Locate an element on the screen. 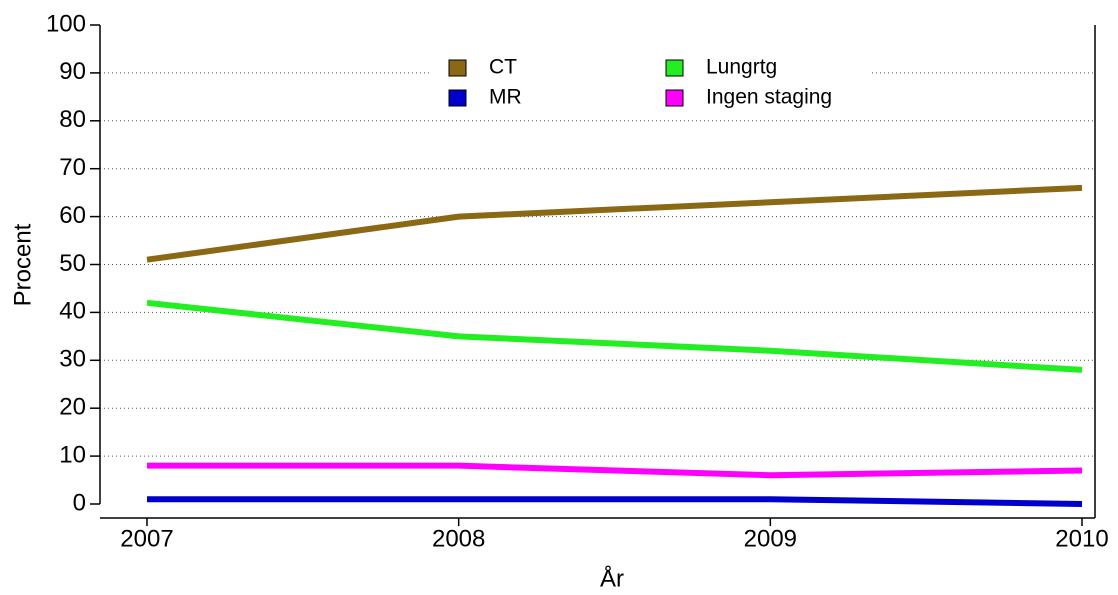 This screenshot has height=595, width=1118. legend-label: MR is located at coordinates (505, 97).